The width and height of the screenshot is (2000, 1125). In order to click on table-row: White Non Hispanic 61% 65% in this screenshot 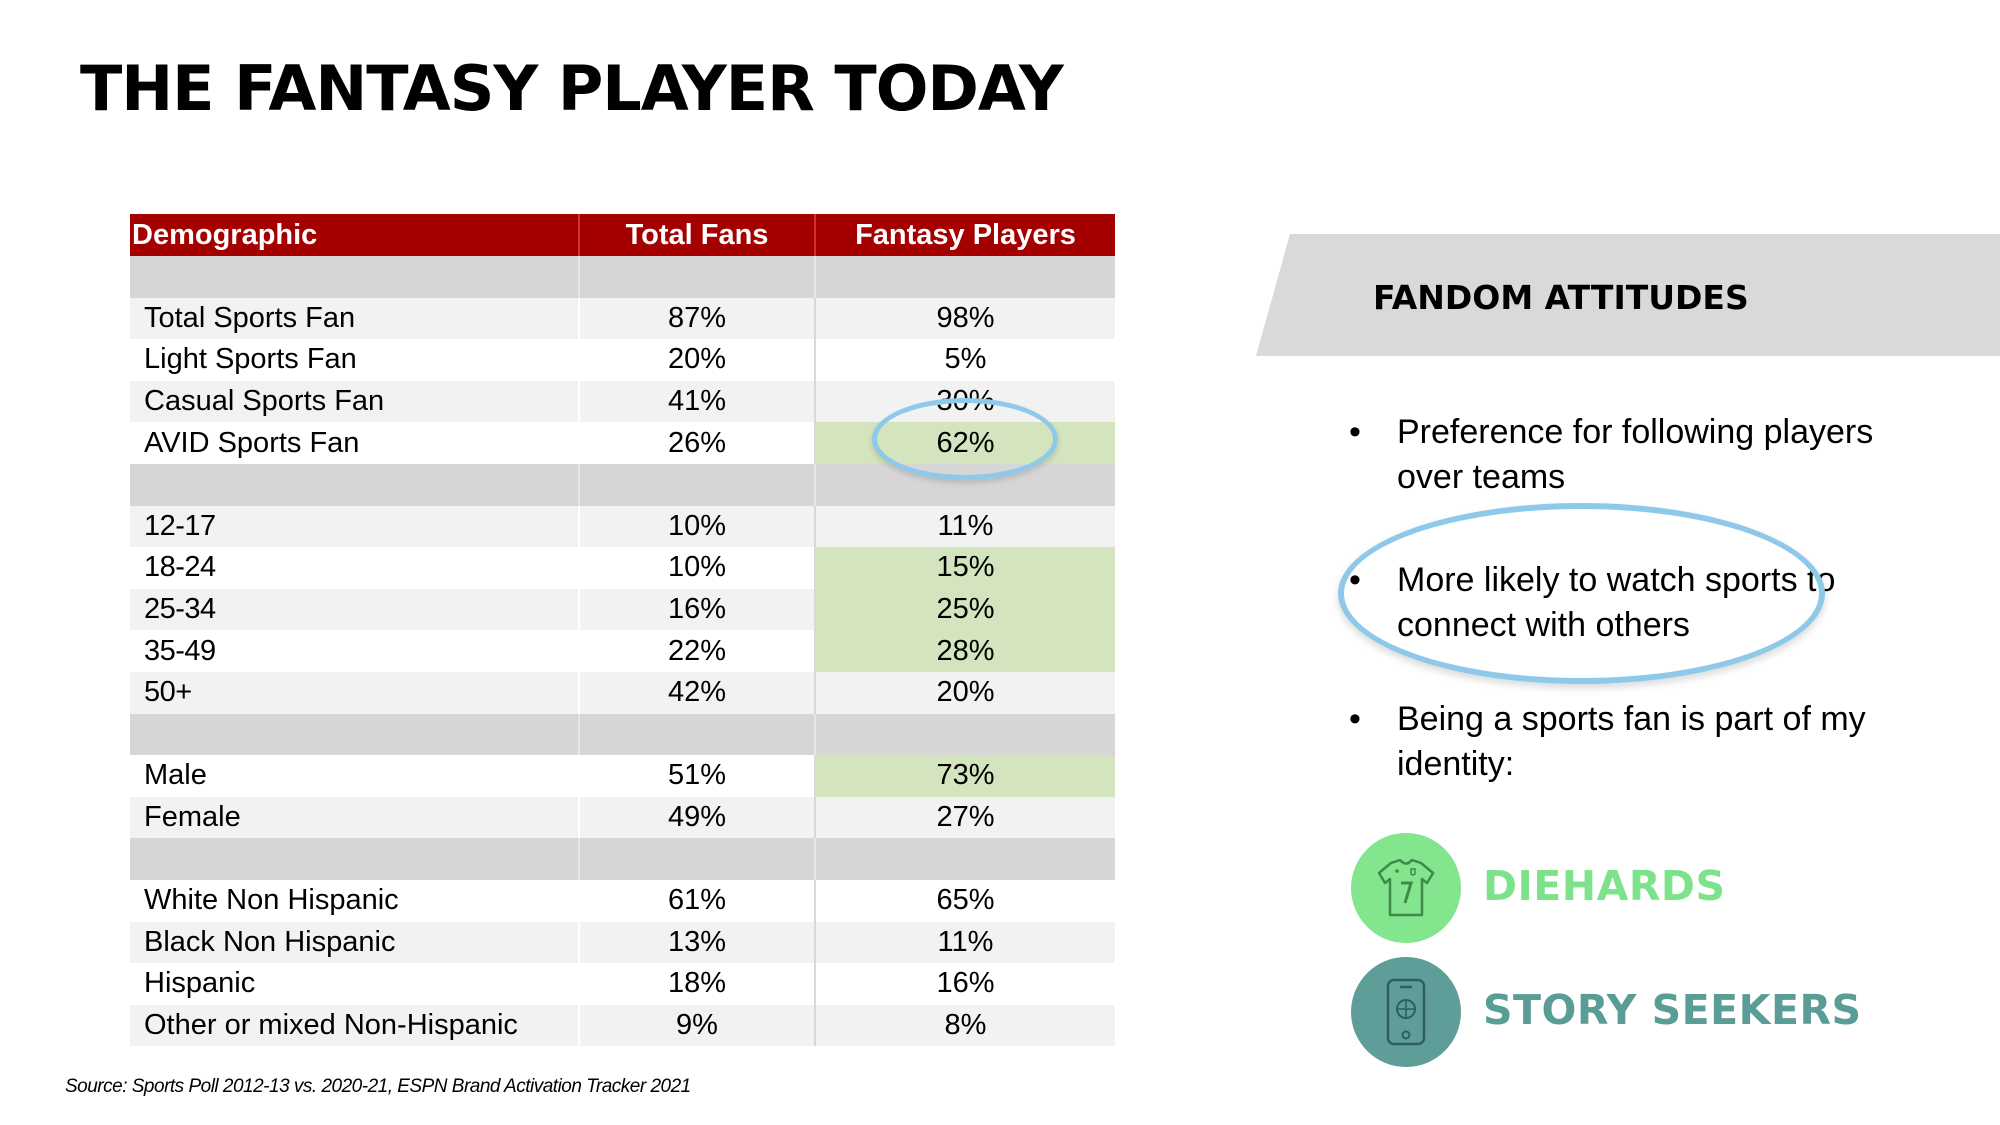, I will do `click(622, 900)`.